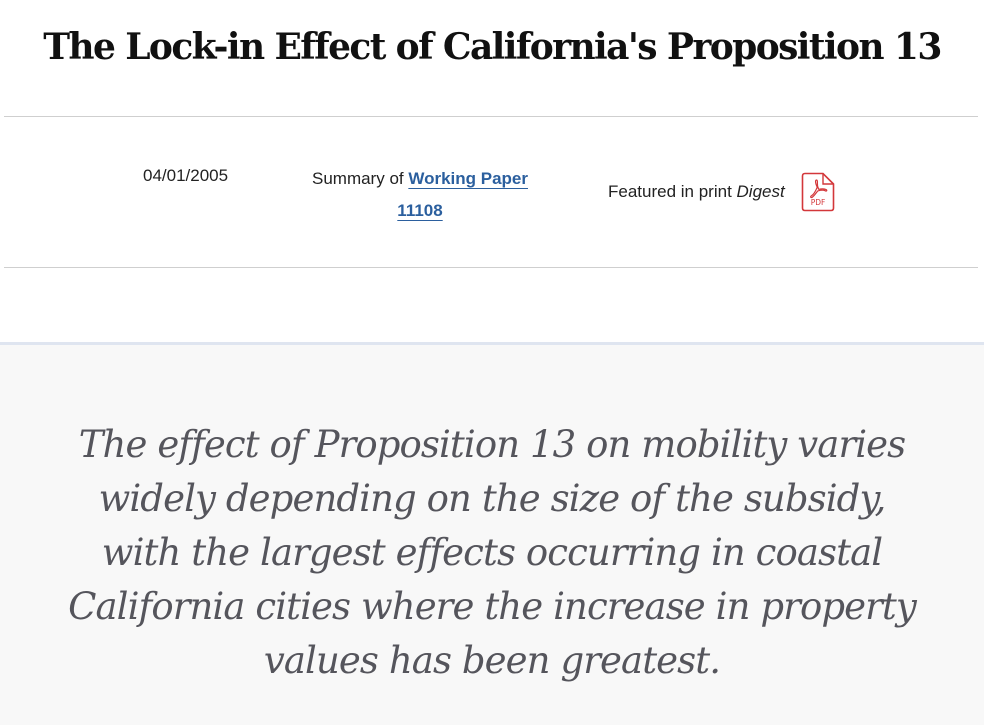 Image resolution: width=984 pixels, height=725 pixels. I want to click on publication-date: 04/01/2005, so click(186, 175).